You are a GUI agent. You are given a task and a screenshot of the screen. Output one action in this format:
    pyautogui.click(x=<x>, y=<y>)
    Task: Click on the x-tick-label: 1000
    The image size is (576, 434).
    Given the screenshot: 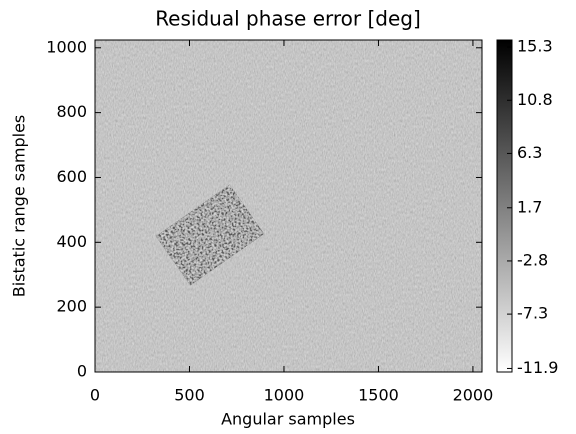 What is the action you would take?
    pyautogui.click(x=284, y=395)
    